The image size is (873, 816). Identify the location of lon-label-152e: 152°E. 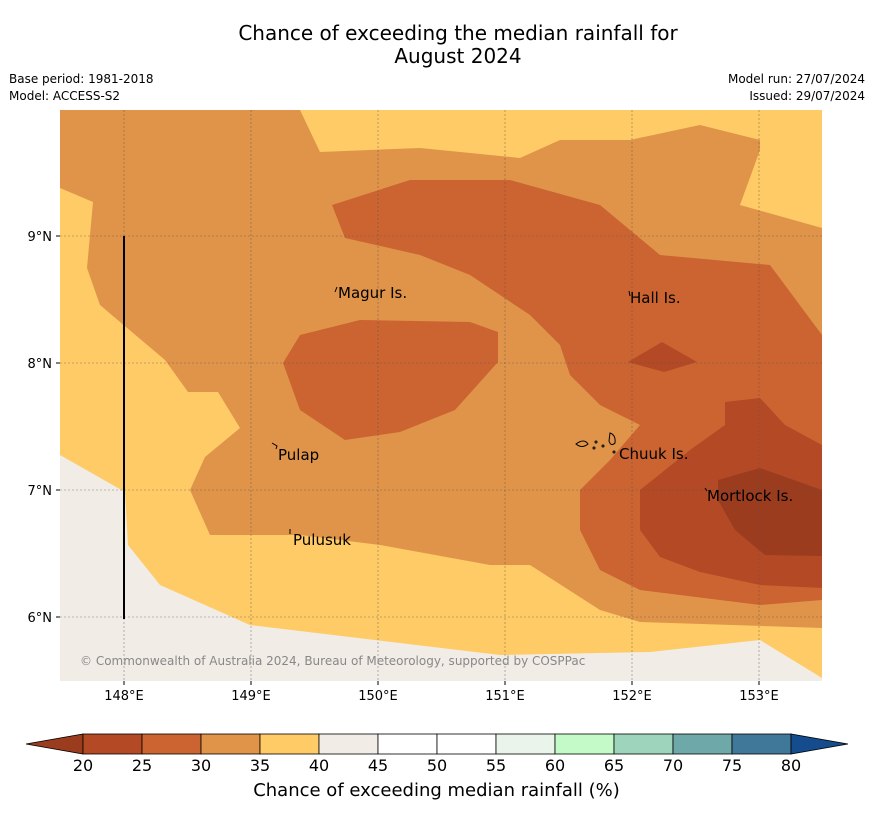
(632, 696).